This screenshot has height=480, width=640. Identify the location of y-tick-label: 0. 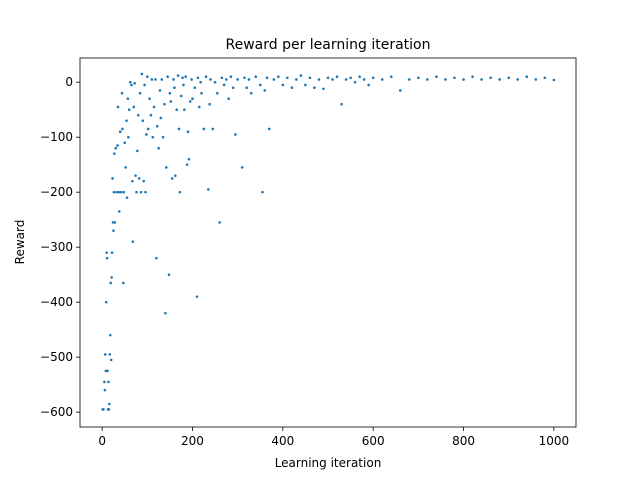
(69, 82).